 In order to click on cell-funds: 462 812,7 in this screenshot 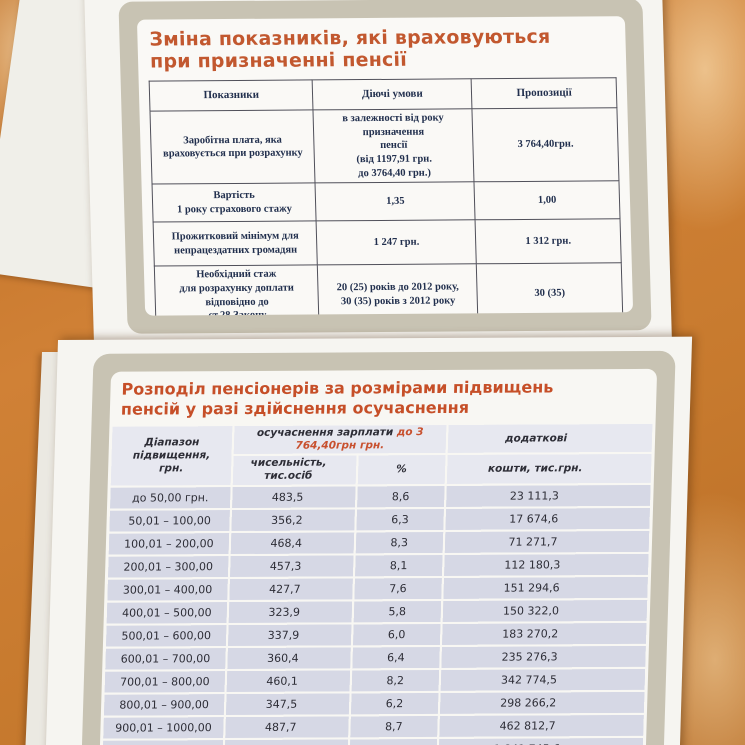, I will do `click(541, 725)`.